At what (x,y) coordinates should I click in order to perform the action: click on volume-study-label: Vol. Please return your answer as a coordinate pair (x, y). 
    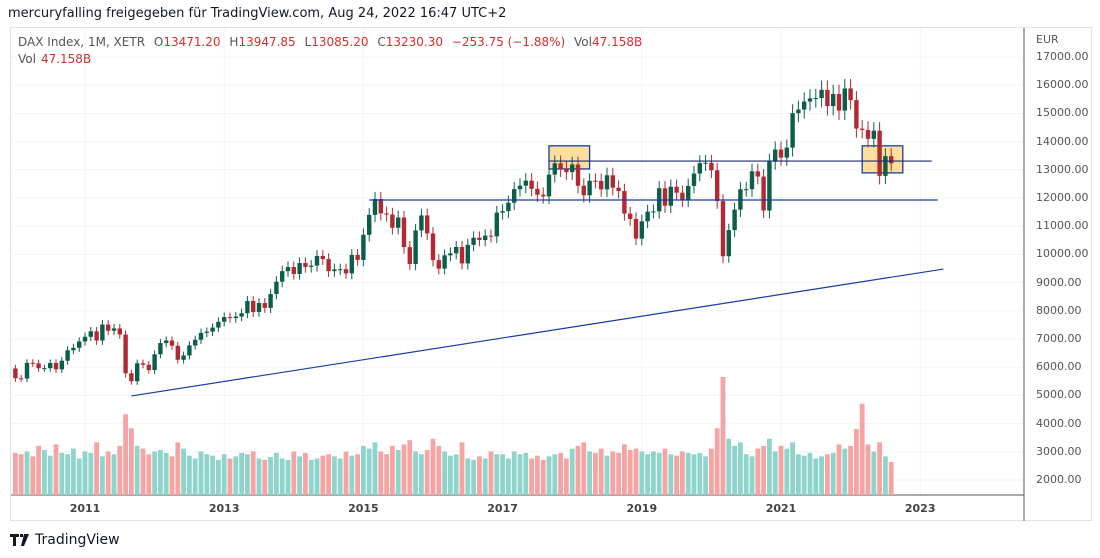
    Looking at the image, I should click on (27, 59).